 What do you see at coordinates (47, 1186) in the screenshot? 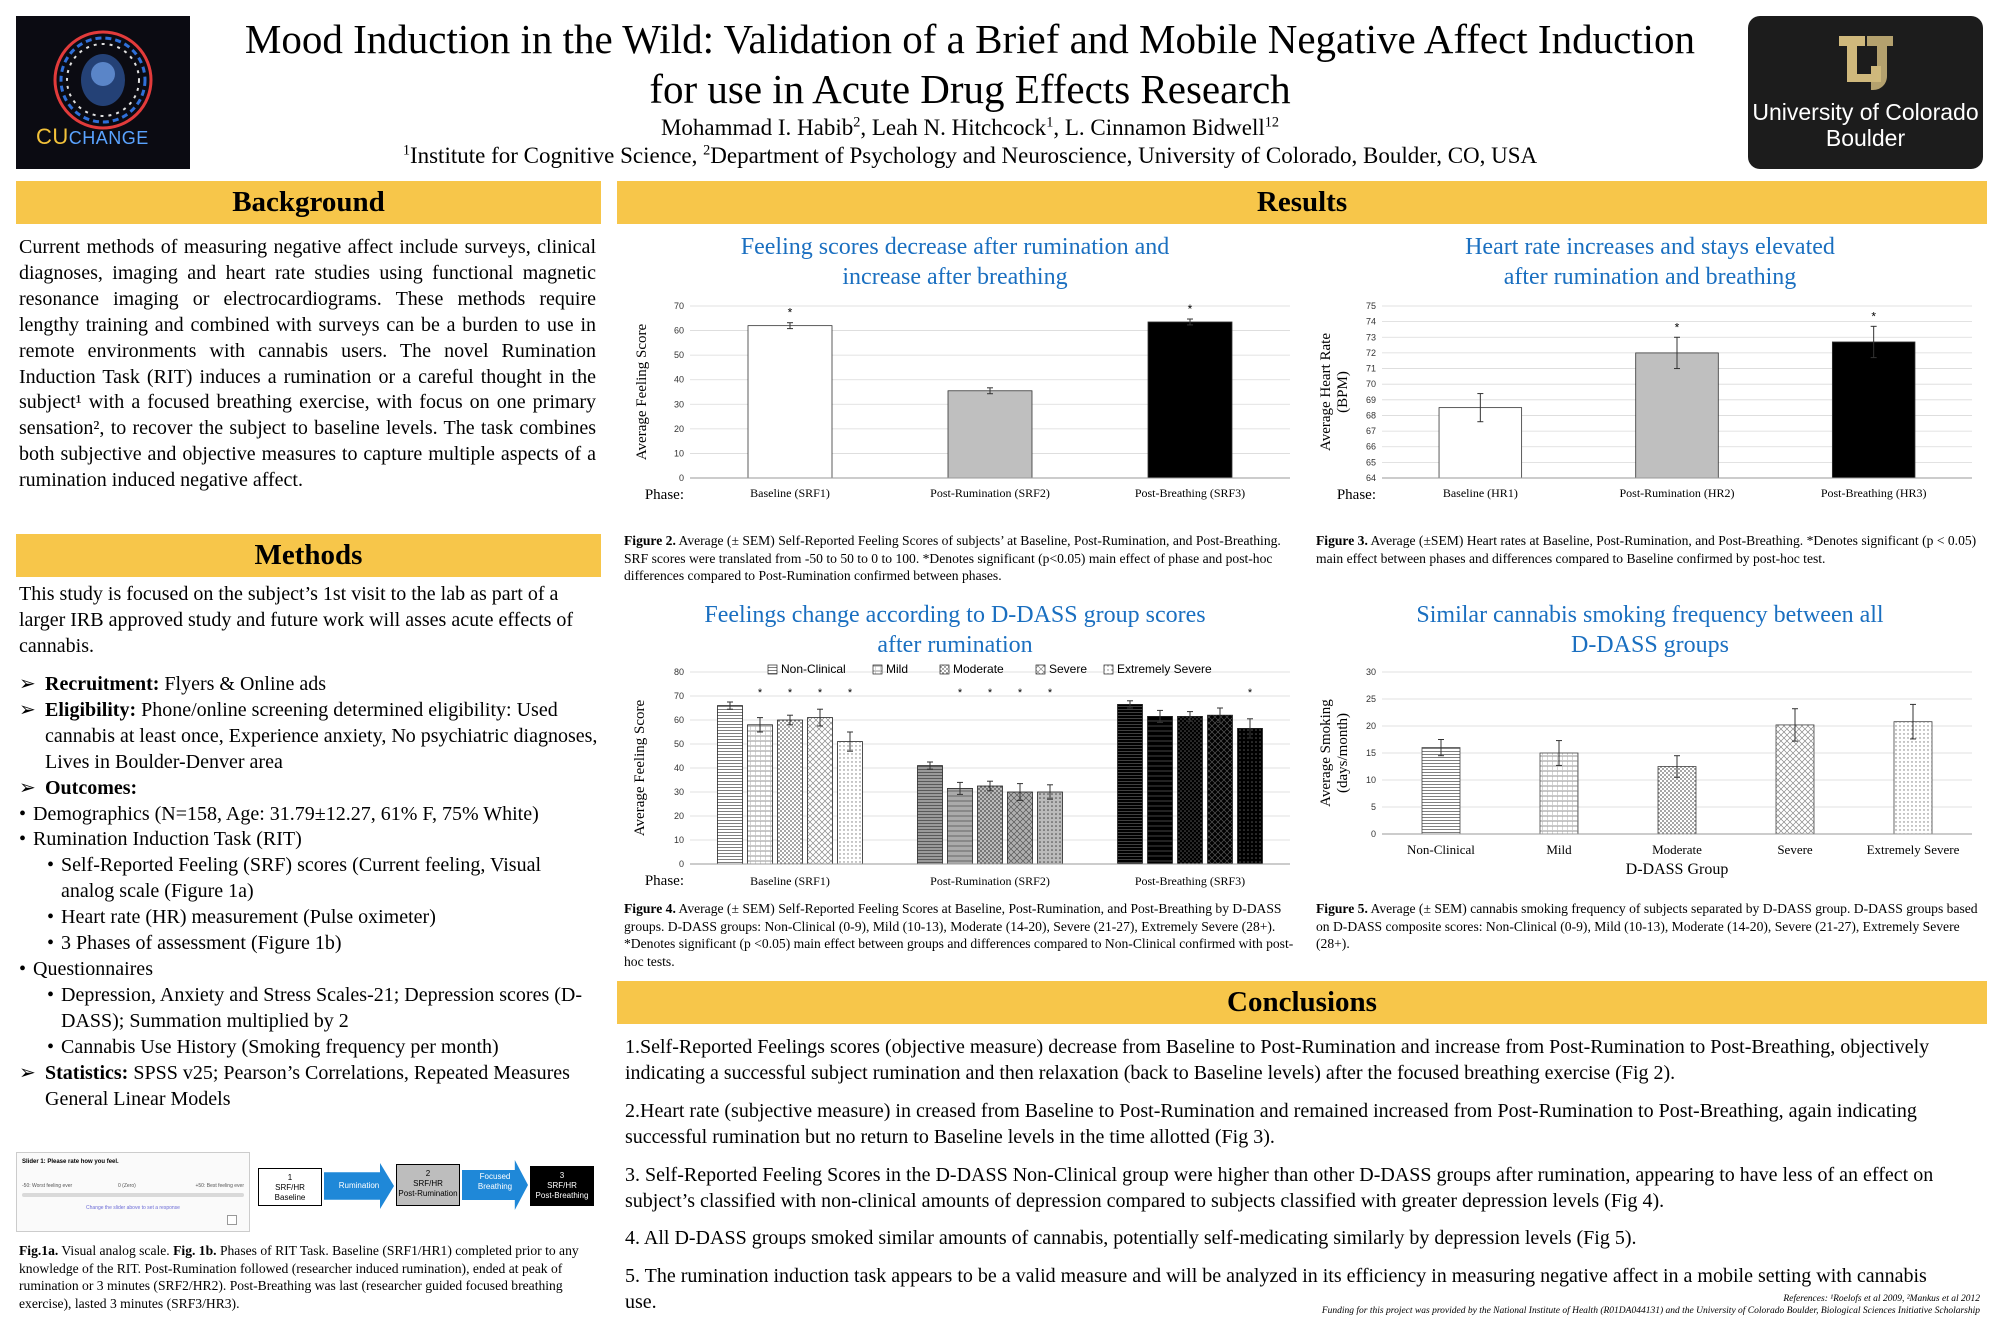
I see `vas-left-label: -50: Worst feeling ever` at bounding box center [47, 1186].